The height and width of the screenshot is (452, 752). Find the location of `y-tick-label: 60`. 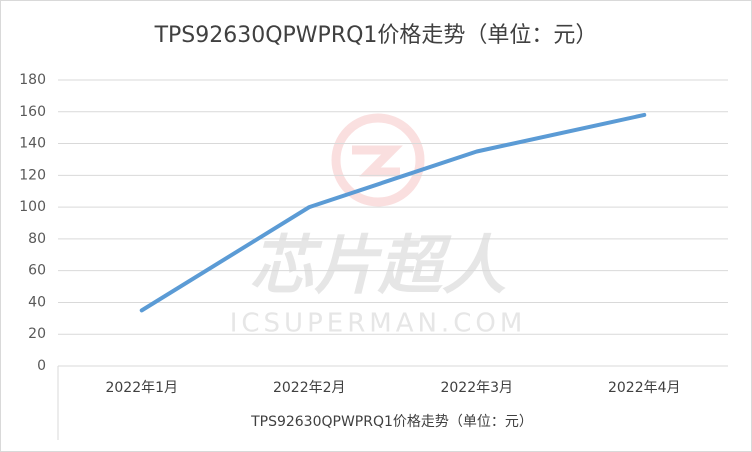

y-tick-label: 60 is located at coordinates (37, 271).